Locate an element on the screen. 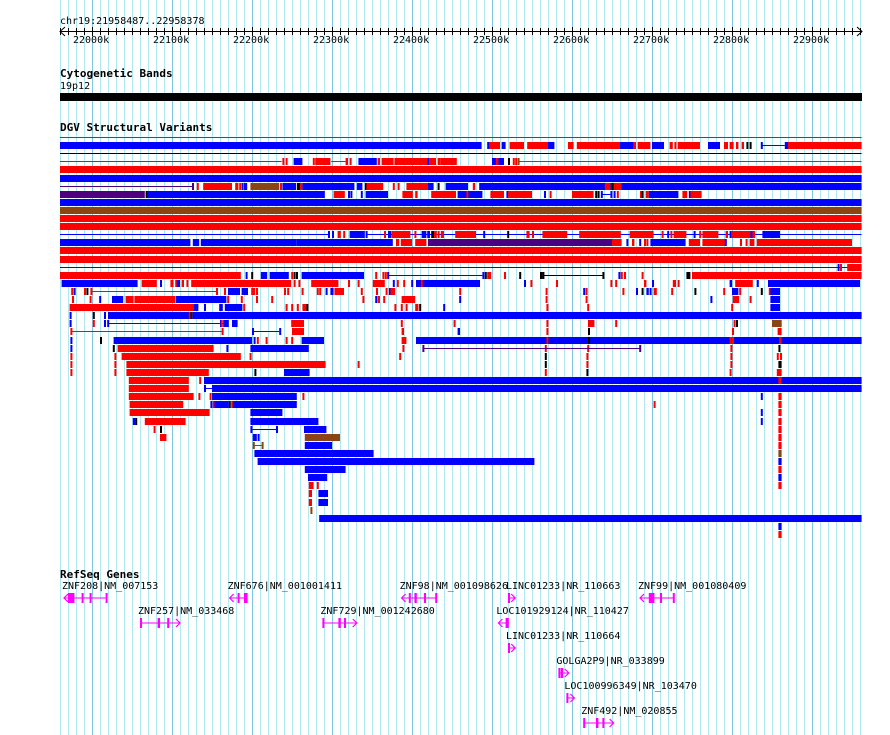 The width and height of the screenshot is (890, 735). cytoband-track-title: Cytogenetic Bands is located at coordinates (116, 73).